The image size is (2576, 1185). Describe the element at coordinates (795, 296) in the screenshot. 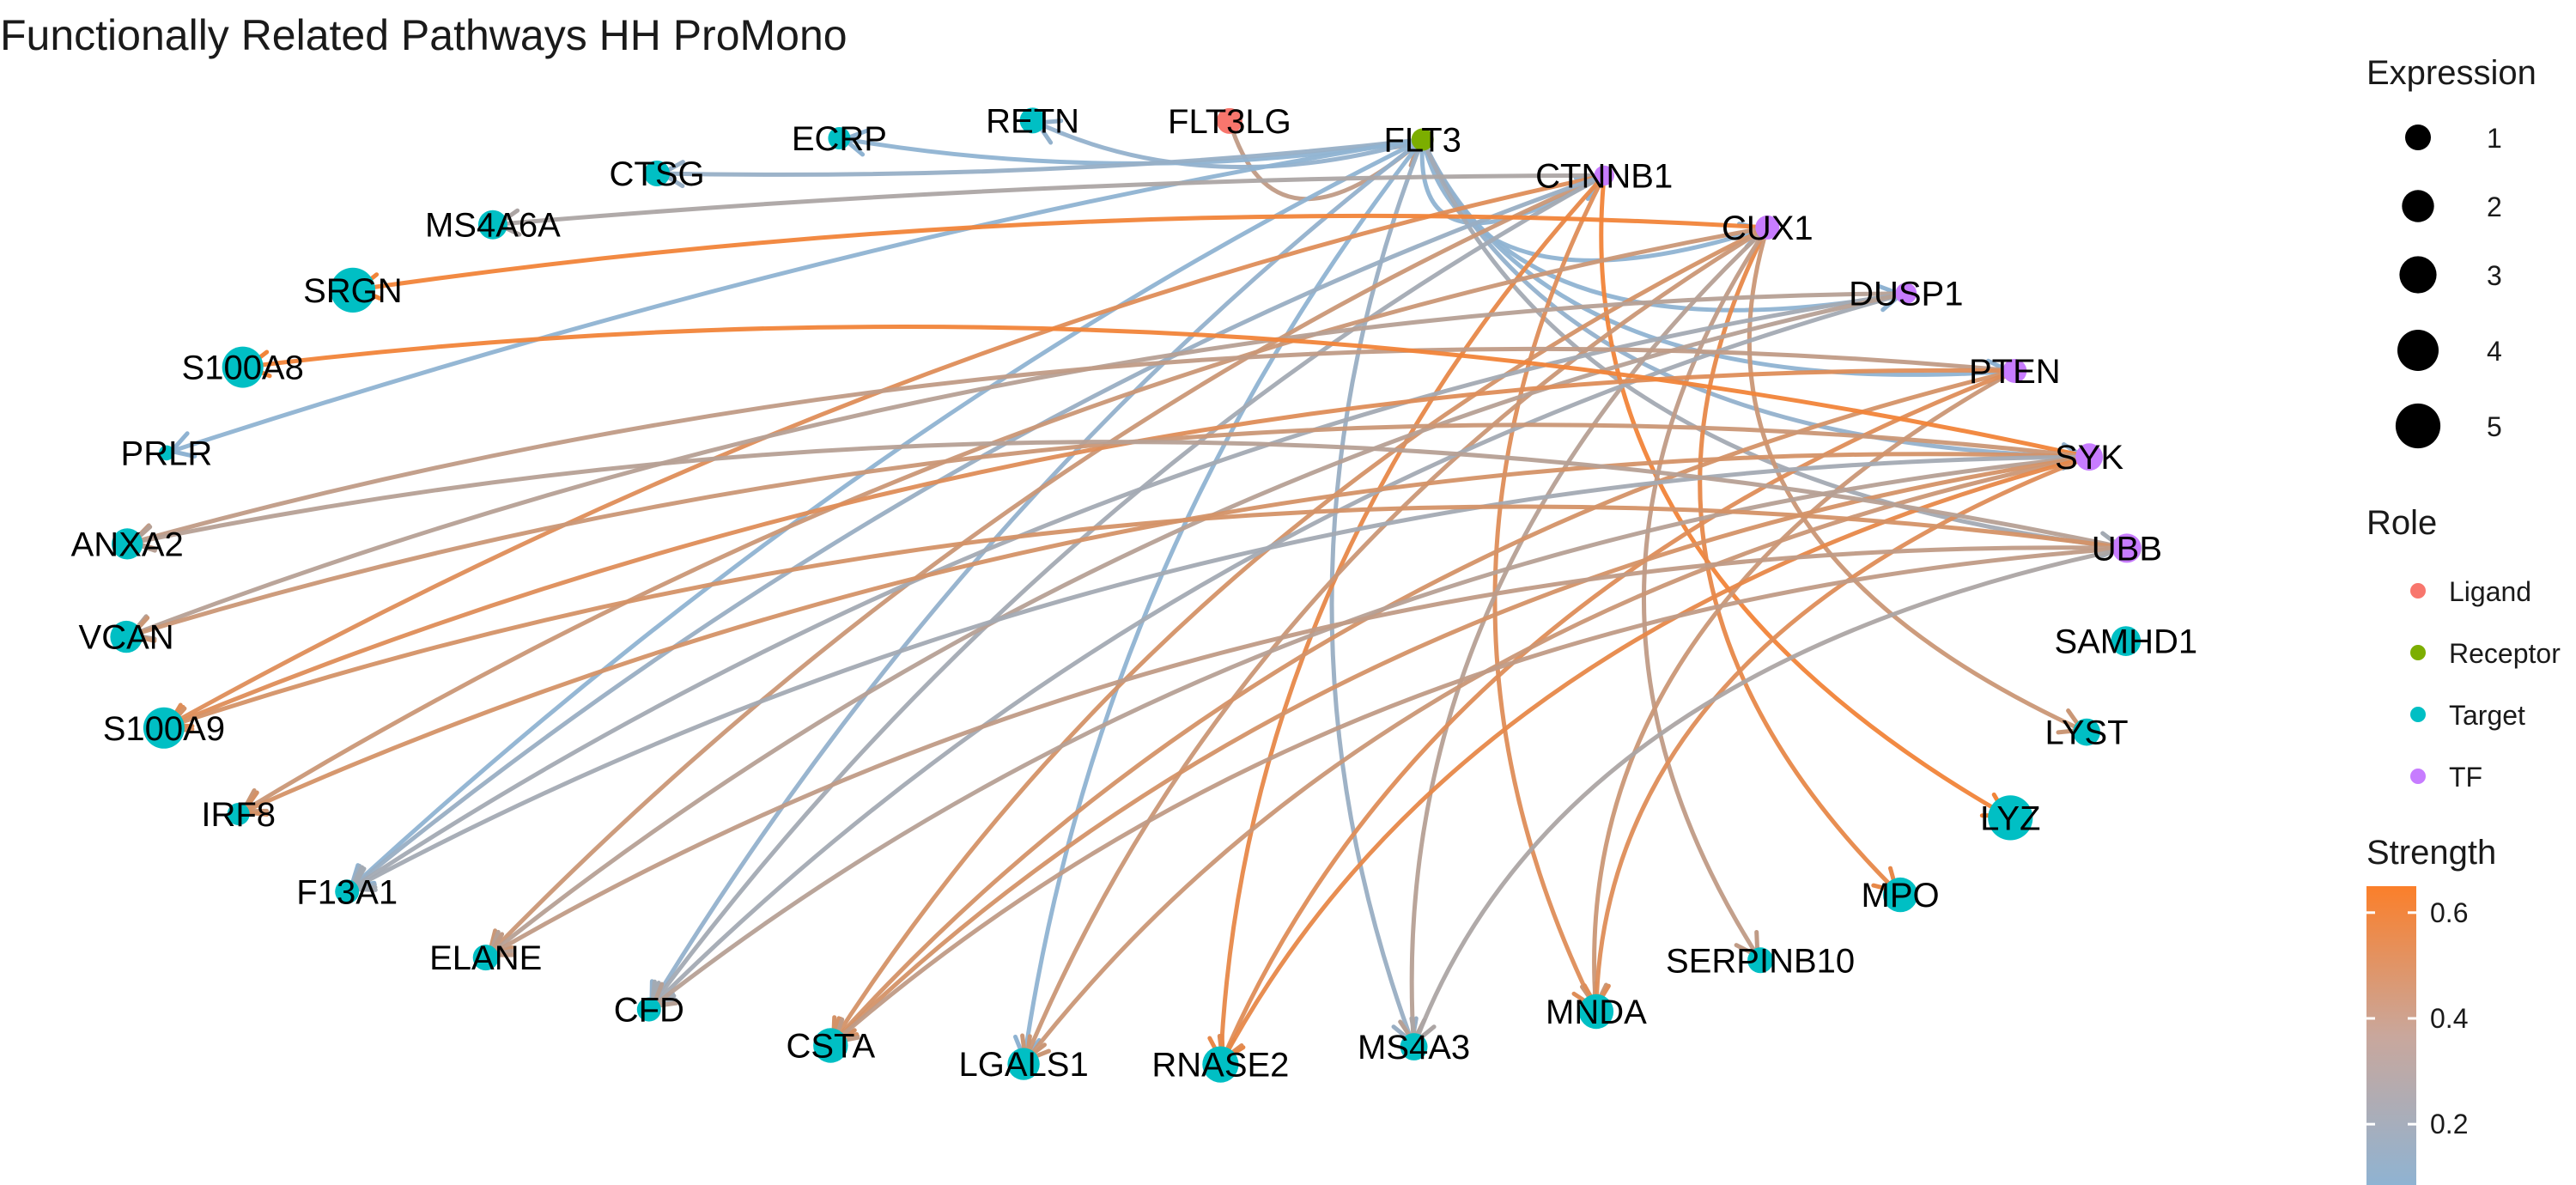

I see `edge-FLT3-PRLR` at that location.